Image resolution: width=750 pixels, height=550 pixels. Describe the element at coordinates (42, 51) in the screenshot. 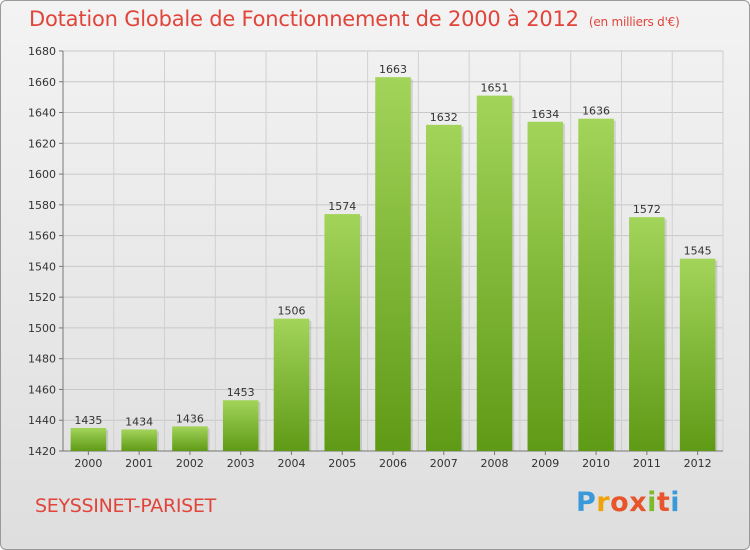

I see `y-tick-label: 1680` at that location.